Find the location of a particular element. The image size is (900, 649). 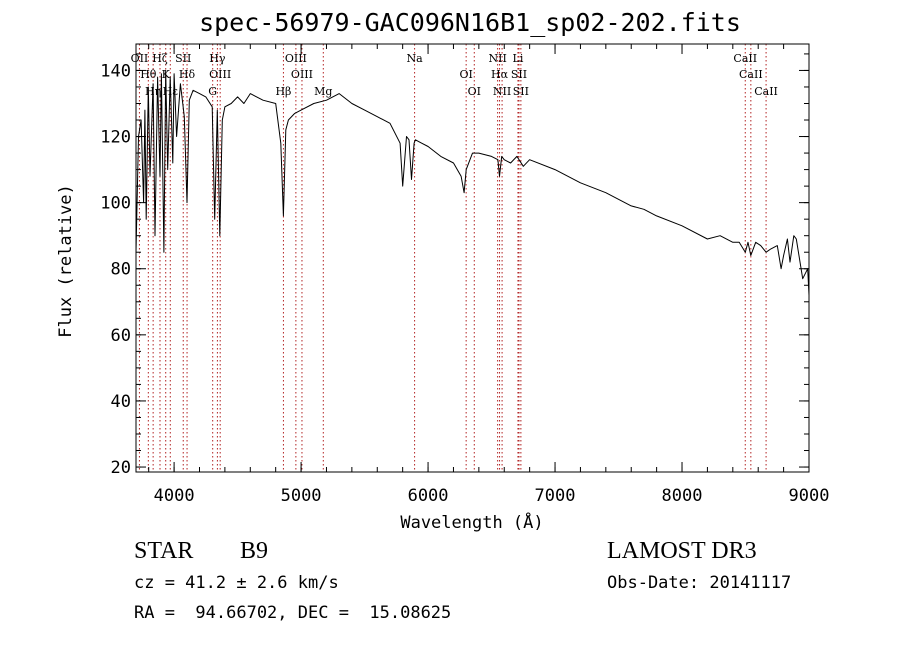

survey-name: LAMOST DR3 is located at coordinates (682, 551).